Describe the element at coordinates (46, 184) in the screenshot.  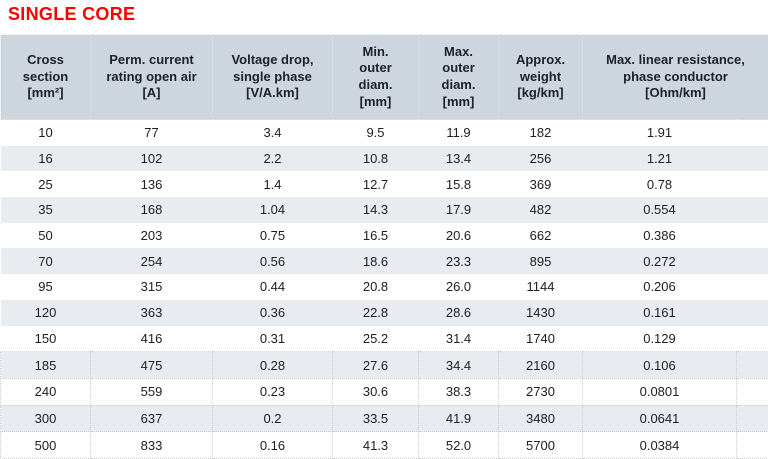
I see `table-cell: 25` at that location.